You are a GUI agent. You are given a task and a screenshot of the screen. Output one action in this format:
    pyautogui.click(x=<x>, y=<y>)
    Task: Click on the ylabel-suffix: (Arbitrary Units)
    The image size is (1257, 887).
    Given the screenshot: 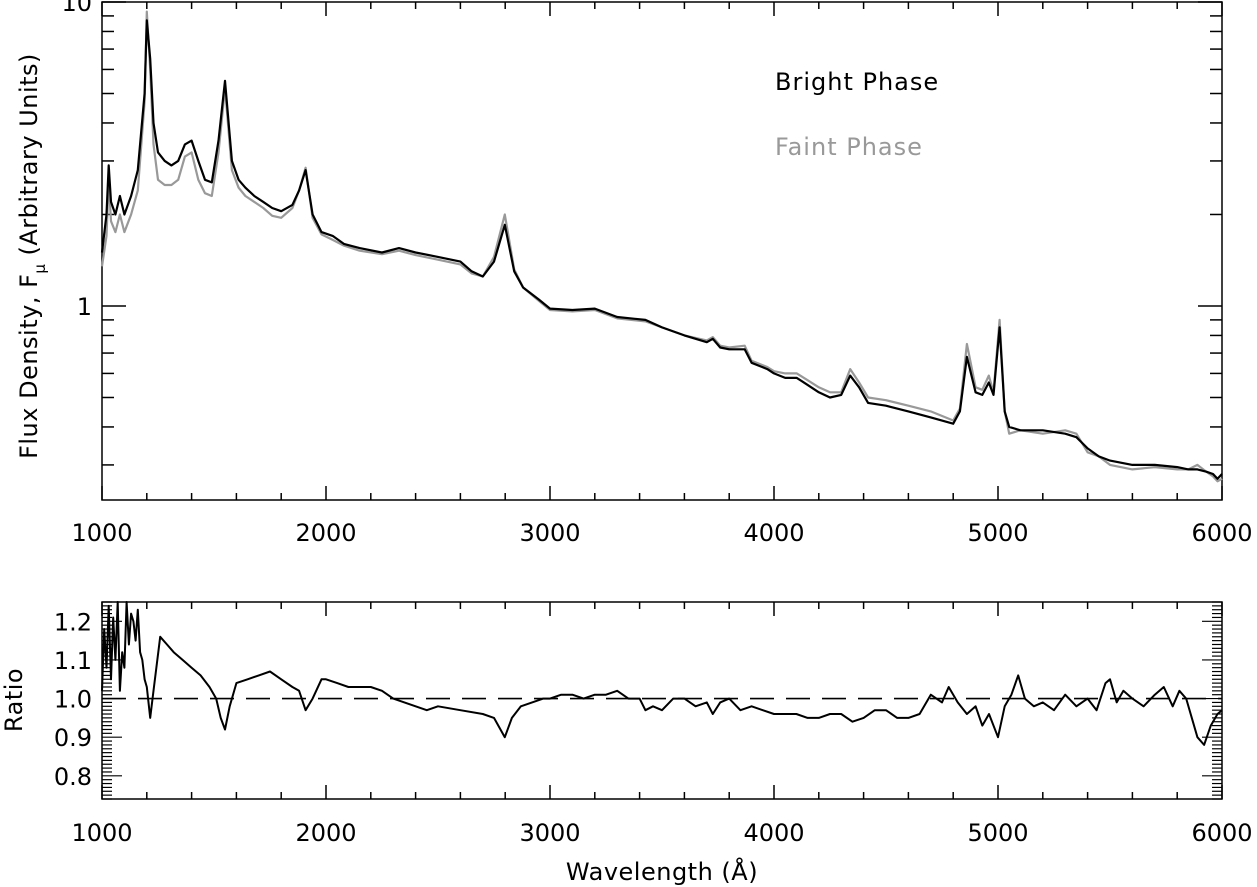 What is the action you would take?
    pyautogui.click(x=29, y=154)
    